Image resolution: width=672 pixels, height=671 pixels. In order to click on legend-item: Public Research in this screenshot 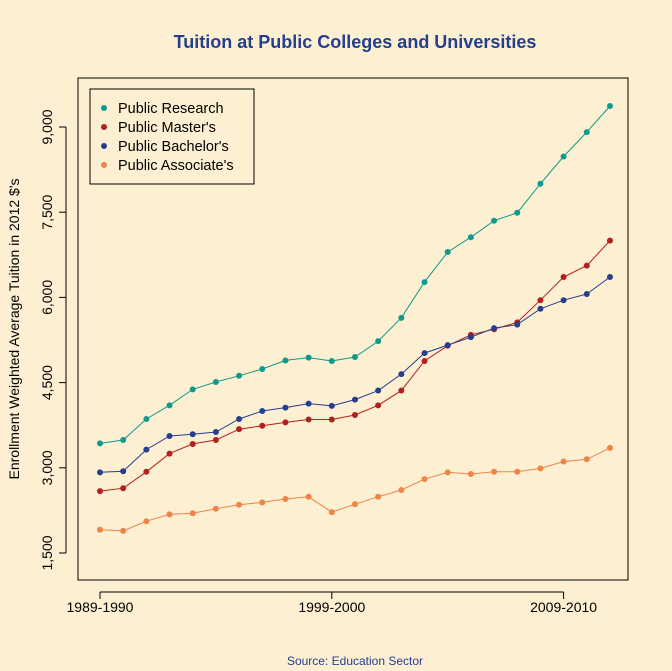, I will do `click(162, 109)`.